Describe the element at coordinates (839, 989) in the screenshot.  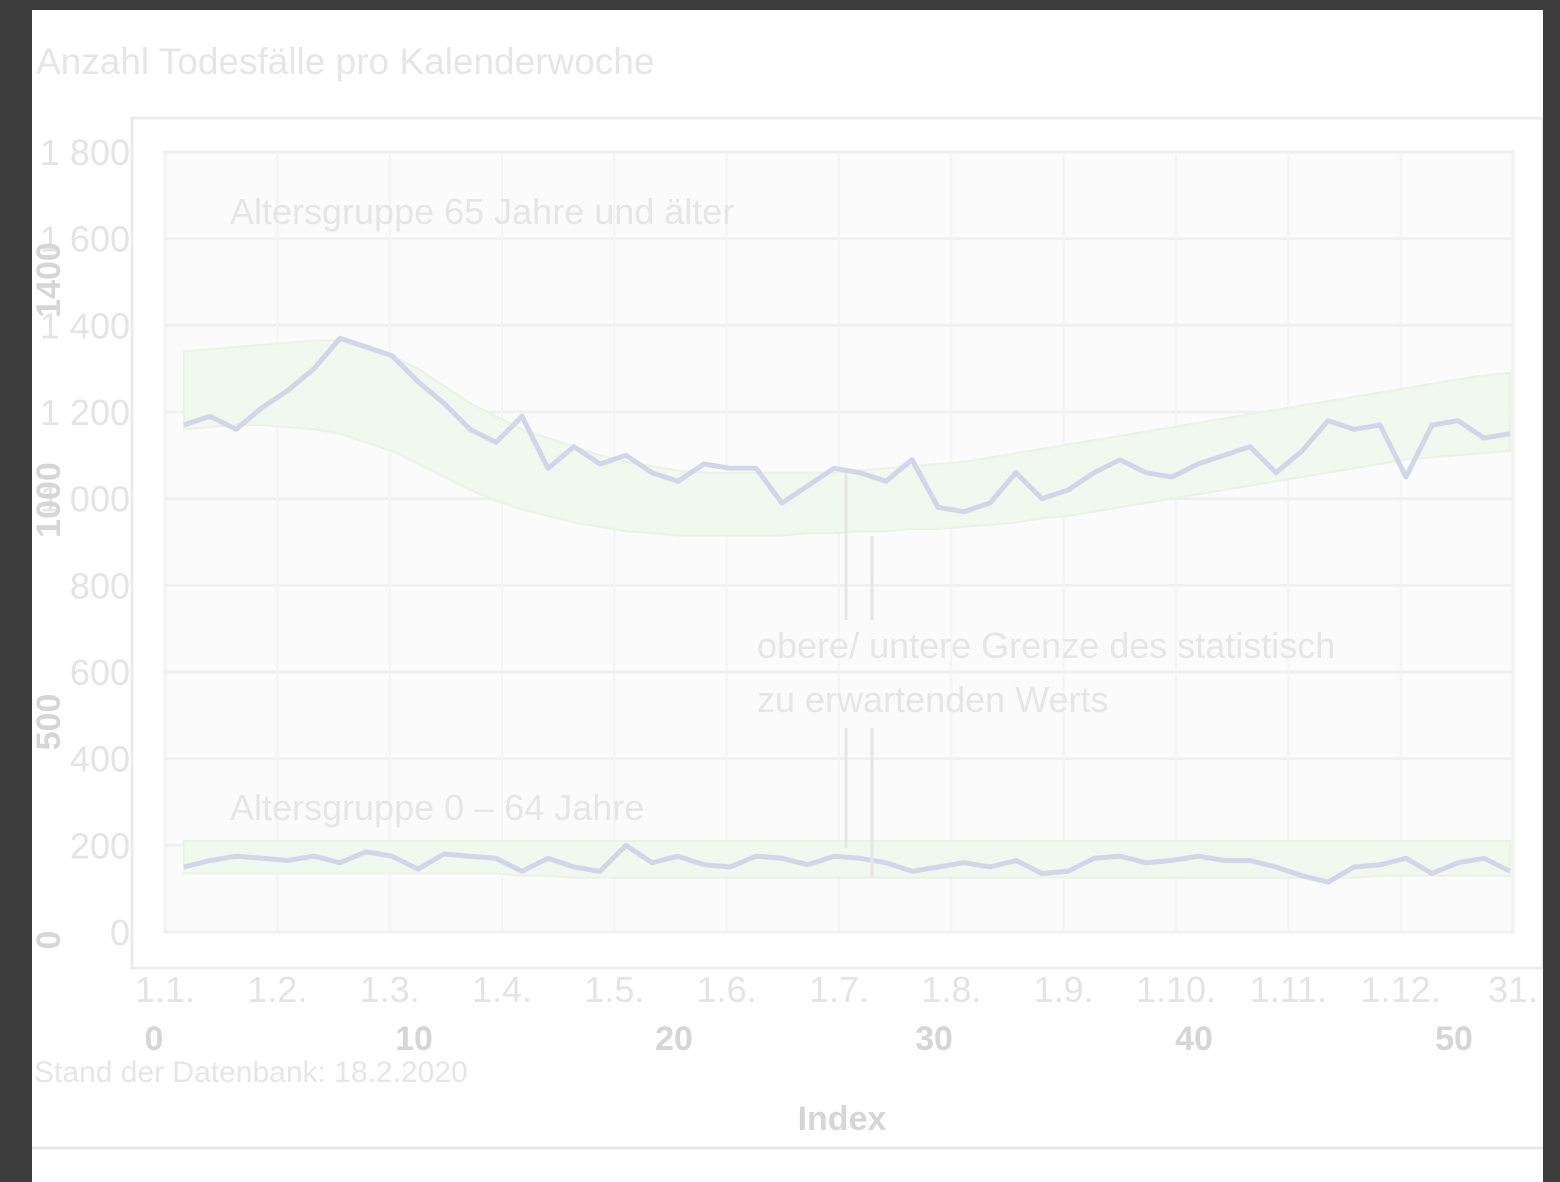
I see `x-tick-label: 1.7.` at that location.